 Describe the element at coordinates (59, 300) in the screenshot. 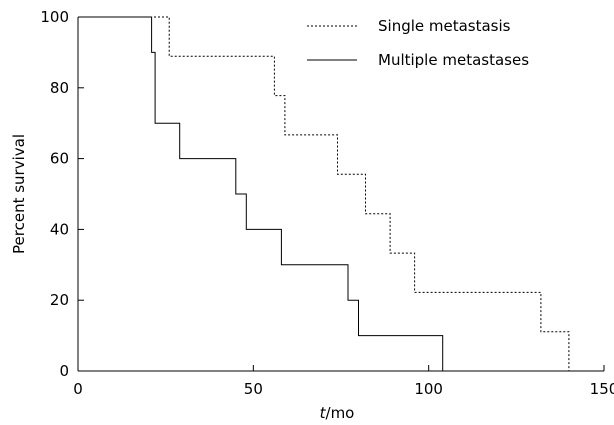

I see `y-tick-label: 20` at that location.